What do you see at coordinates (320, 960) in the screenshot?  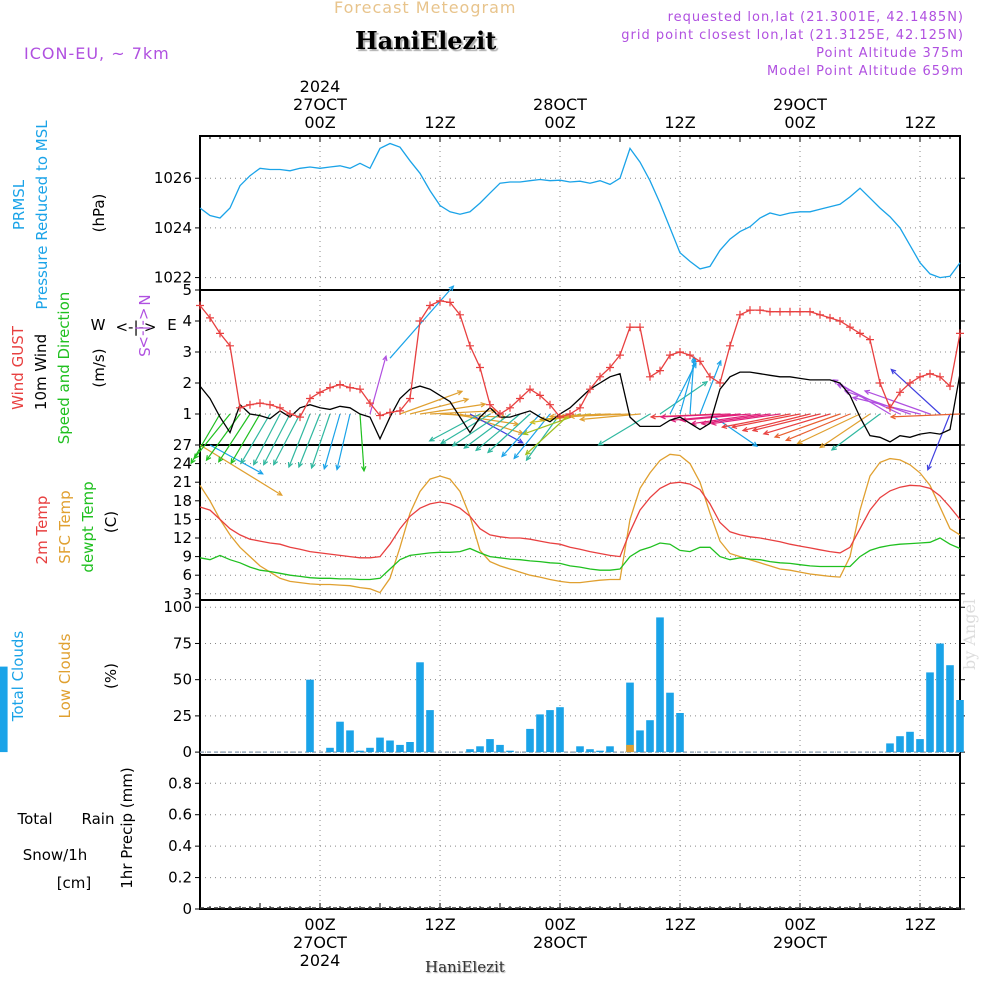 I see `time-label-bottom: 2024` at bounding box center [320, 960].